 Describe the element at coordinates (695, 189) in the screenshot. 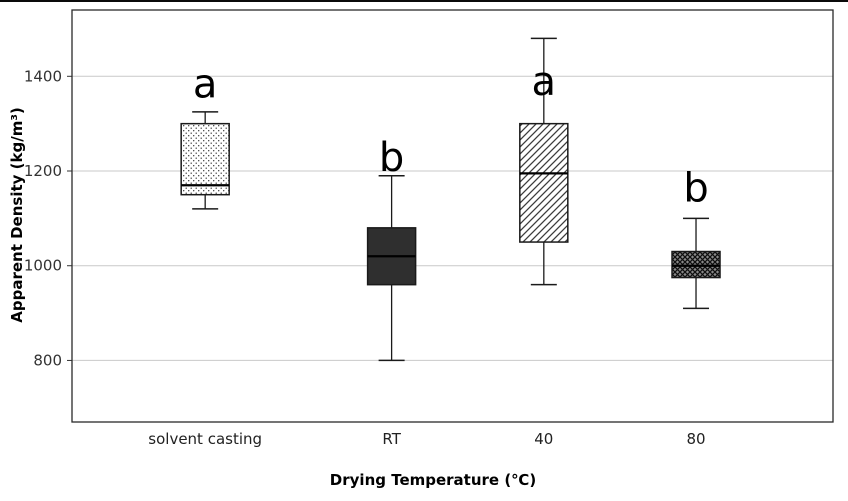

I see `significance-letter-3: b` at that location.